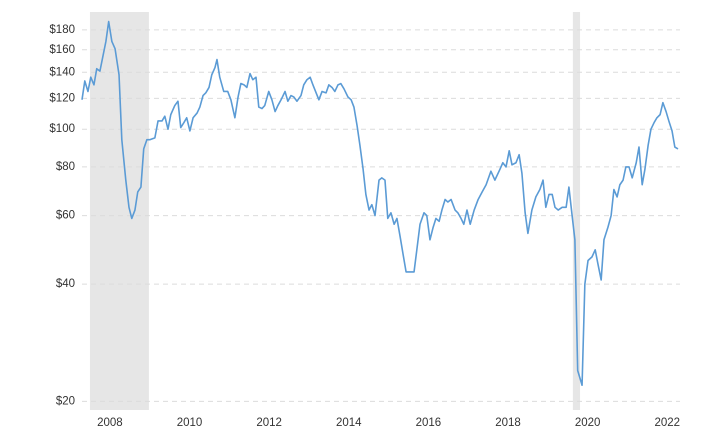 The height and width of the screenshot is (432, 720). I want to click on y-tick-label: $140, so click(62, 72).